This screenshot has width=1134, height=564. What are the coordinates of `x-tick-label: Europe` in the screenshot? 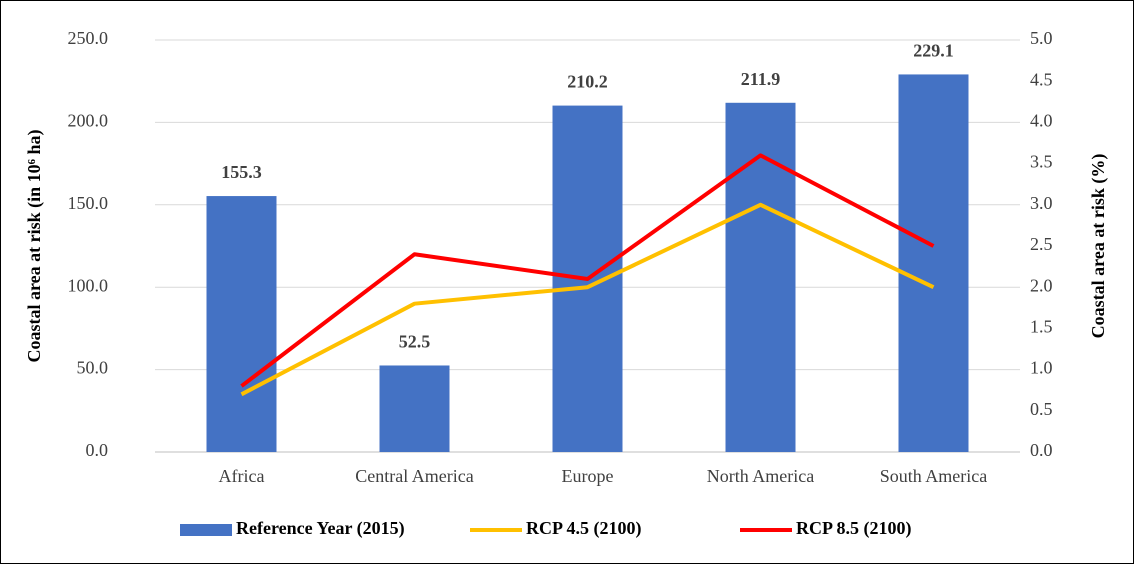 It's located at (588, 476).